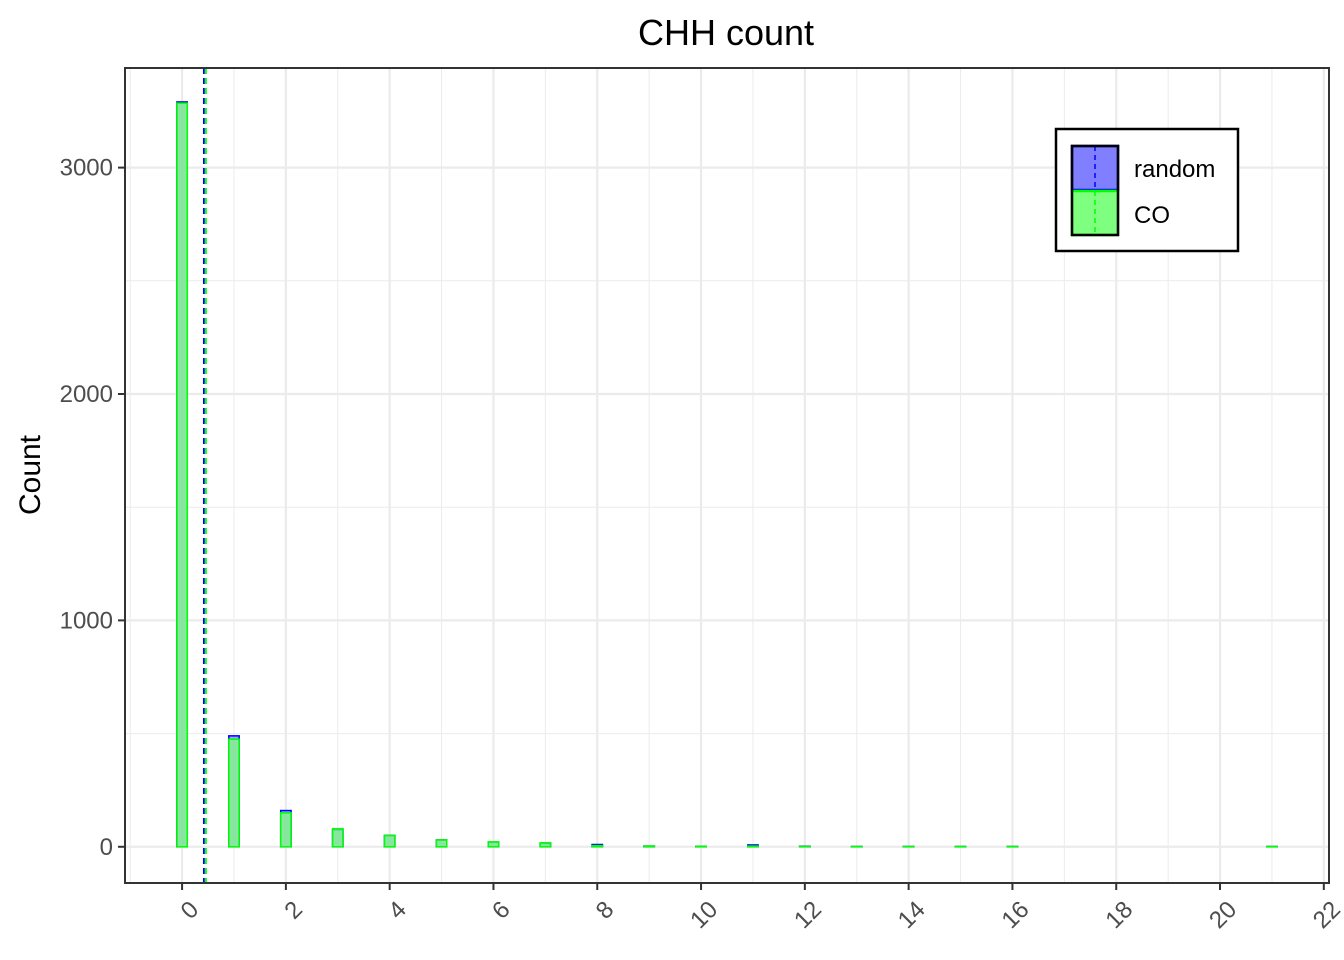  I want to click on legend: random CO, so click(1147, 190).